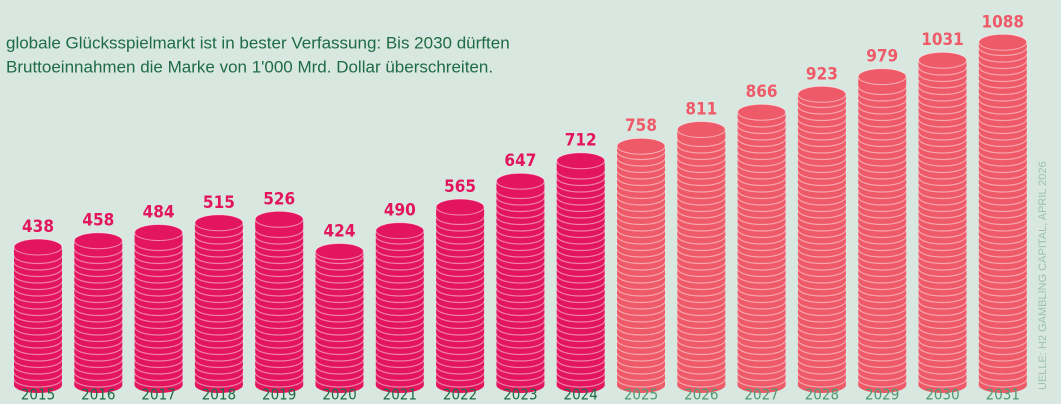  What do you see at coordinates (279, 395) in the screenshot?
I see `x-tick-label: 2019` at bounding box center [279, 395].